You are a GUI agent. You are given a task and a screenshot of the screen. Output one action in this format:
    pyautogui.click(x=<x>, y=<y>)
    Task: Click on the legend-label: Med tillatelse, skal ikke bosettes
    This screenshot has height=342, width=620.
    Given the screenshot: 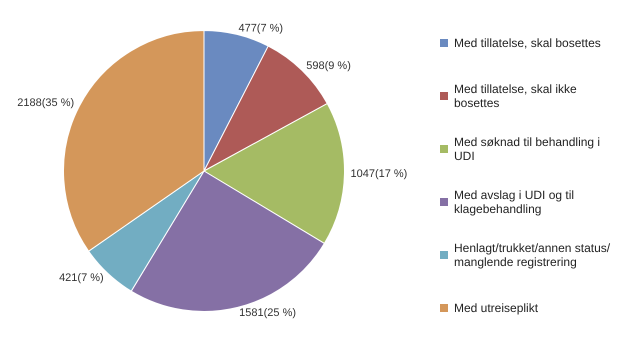 What is the action you would take?
    pyautogui.click(x=516, y=96)
    